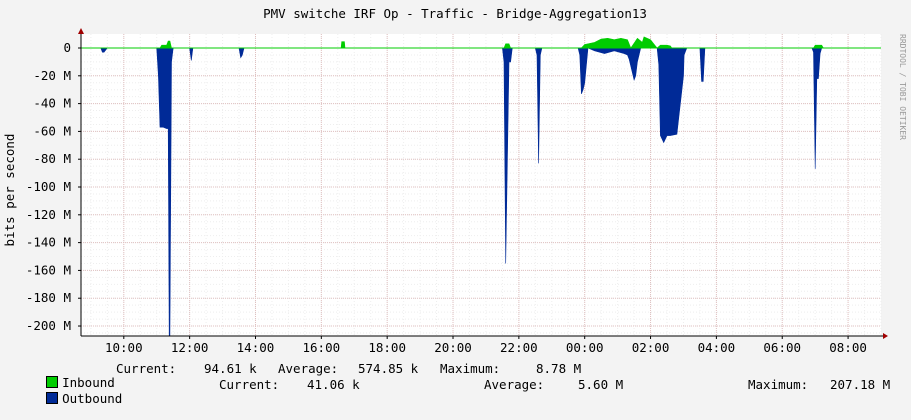  Describe the element at coordinates (559, 368) in the screenshot. I see `inbound-maximum-value: 8.78 M` at that location.